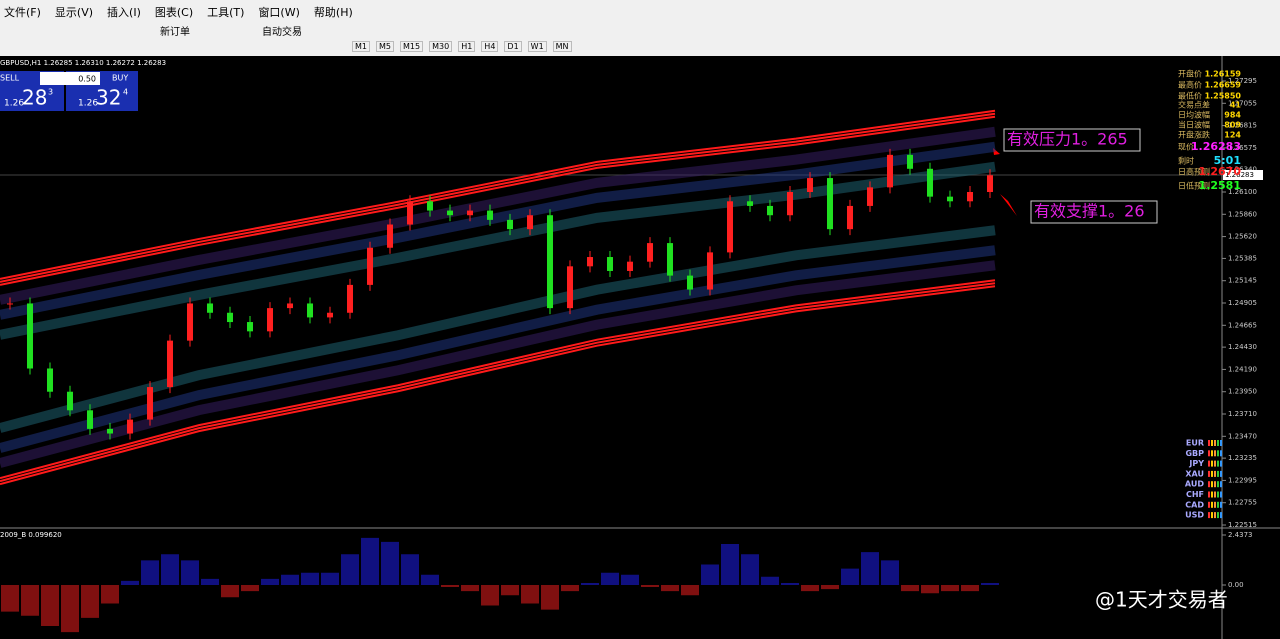  Describe the element at coordinates (1186, 147) in the screenshot. I see `info-label: 现价` at that location.